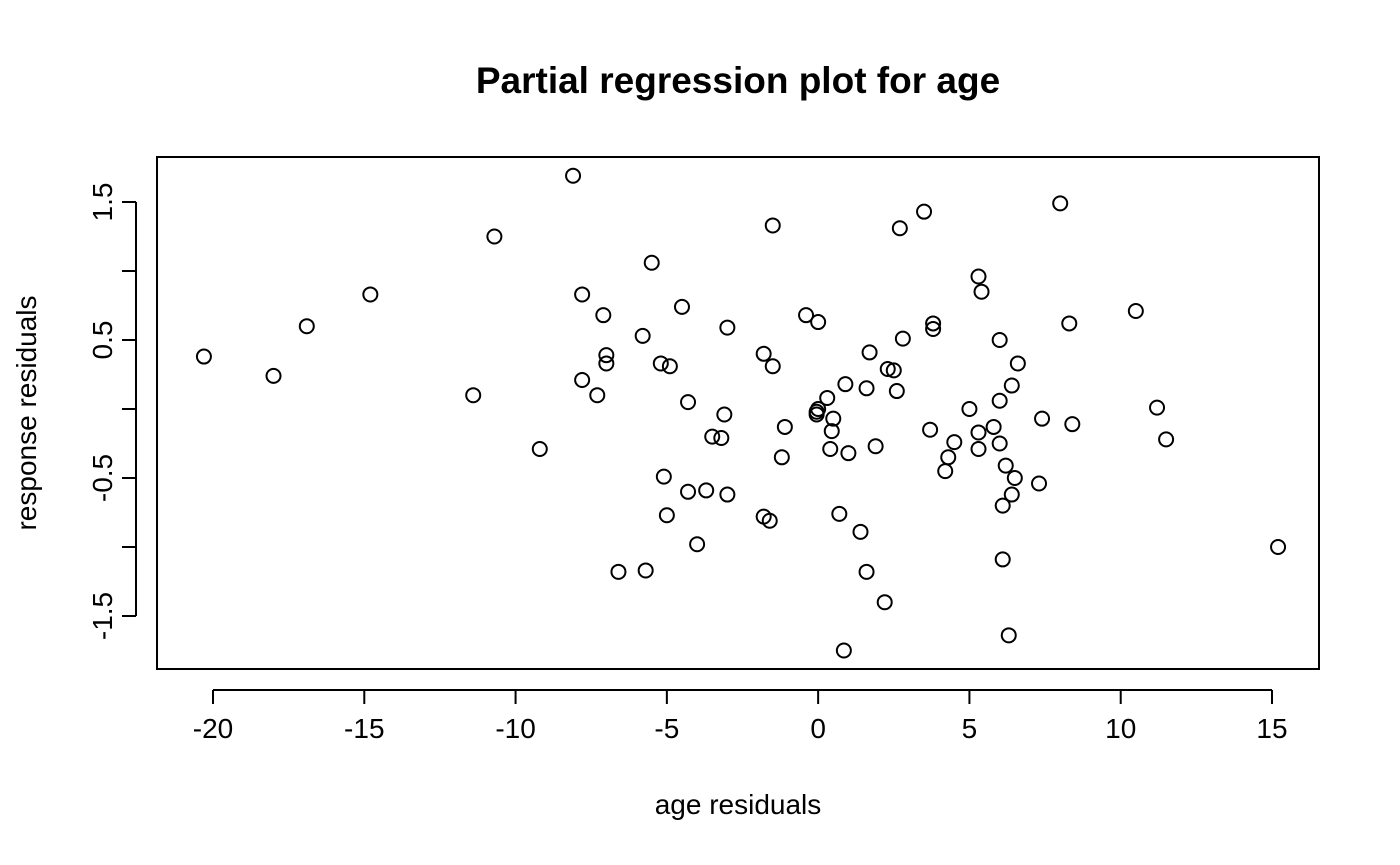 The height and width of the screenshot is (865, 1400). I want to click on x-tick-label: 5, so click(970, 728).